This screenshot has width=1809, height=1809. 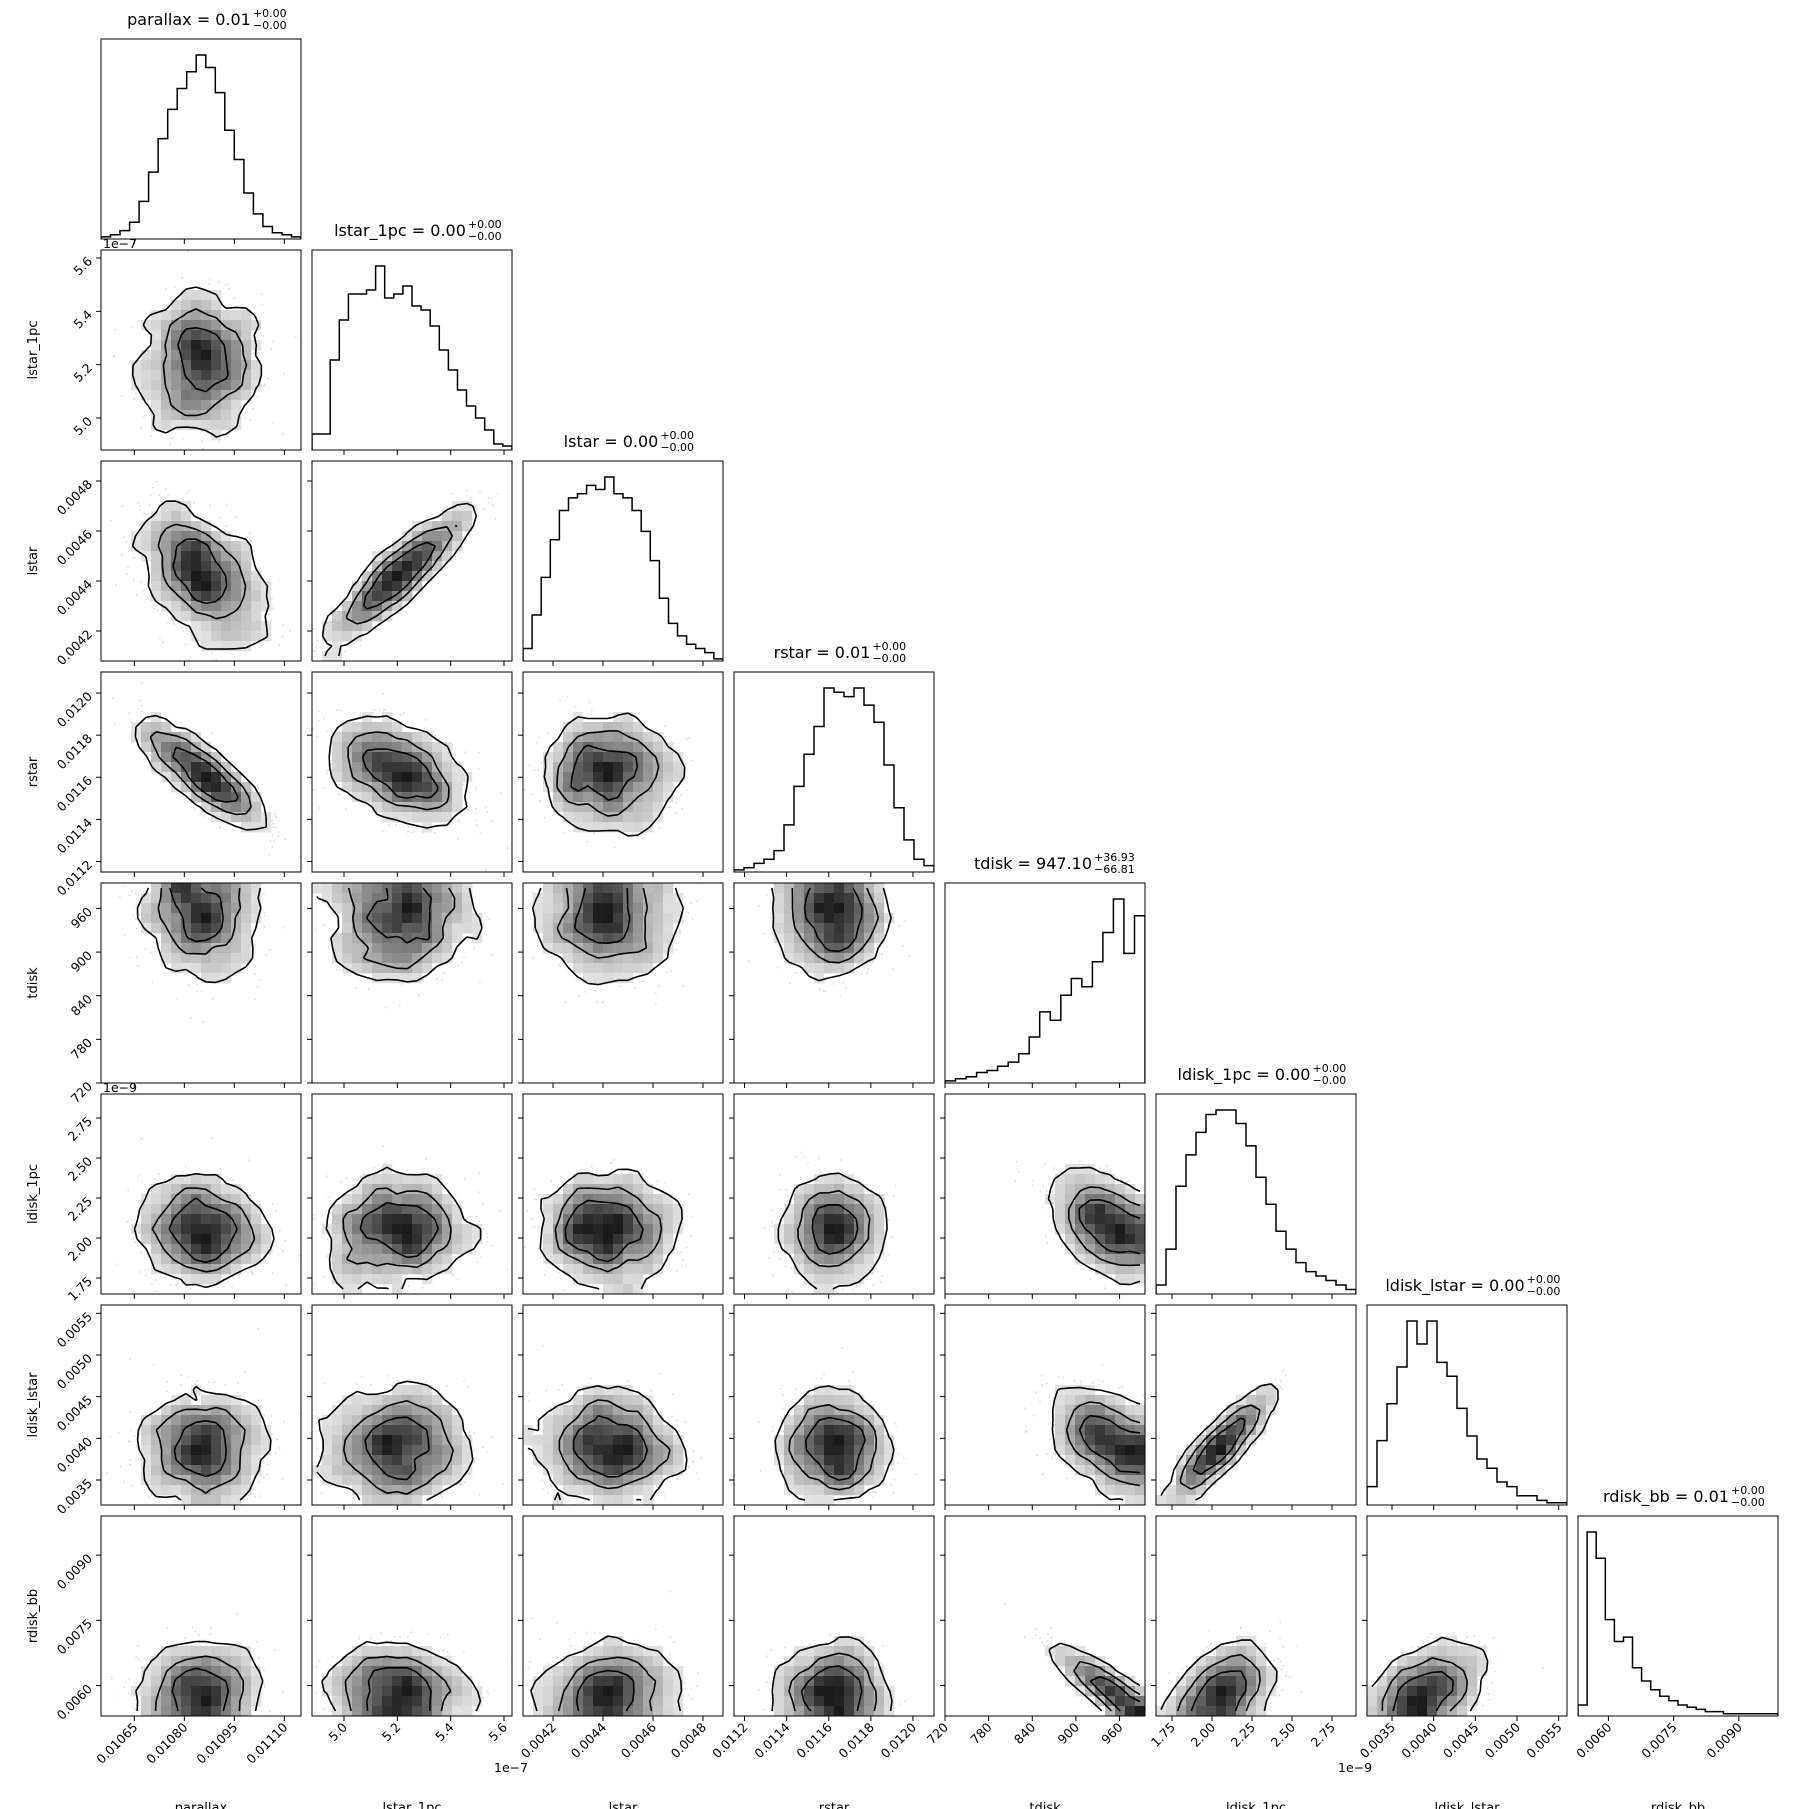 What do you see at coordinates (405, 575) in the screenshot?
I see `panel-content` at bounding box center [405, 575].